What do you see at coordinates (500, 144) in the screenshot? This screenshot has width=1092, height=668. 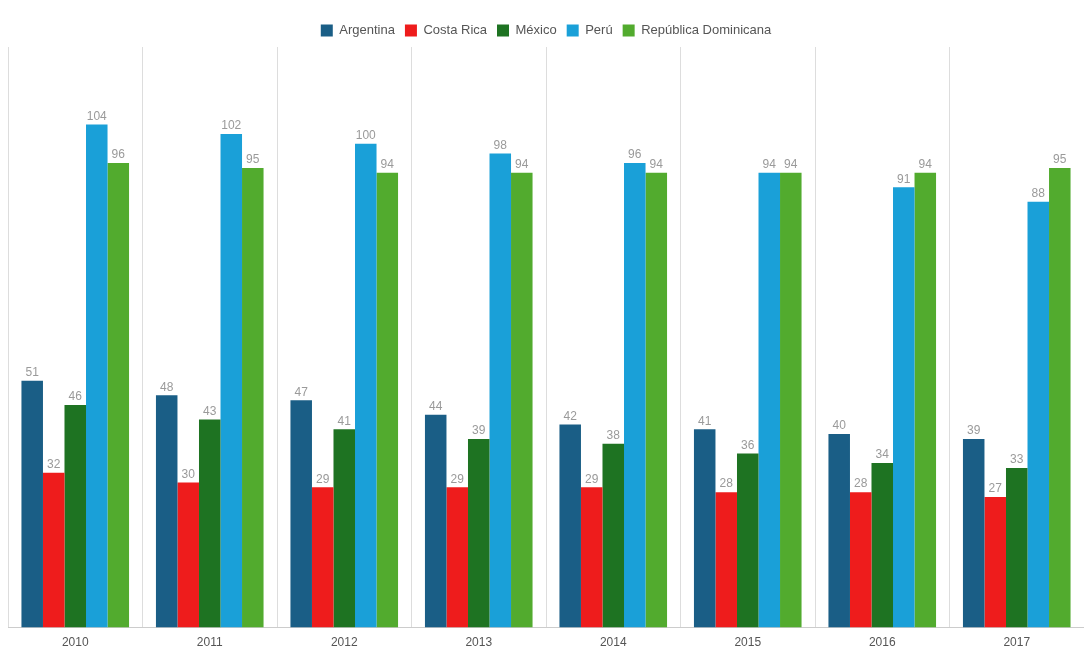 I see `data-label: 98` at bounding box center [500, 144].